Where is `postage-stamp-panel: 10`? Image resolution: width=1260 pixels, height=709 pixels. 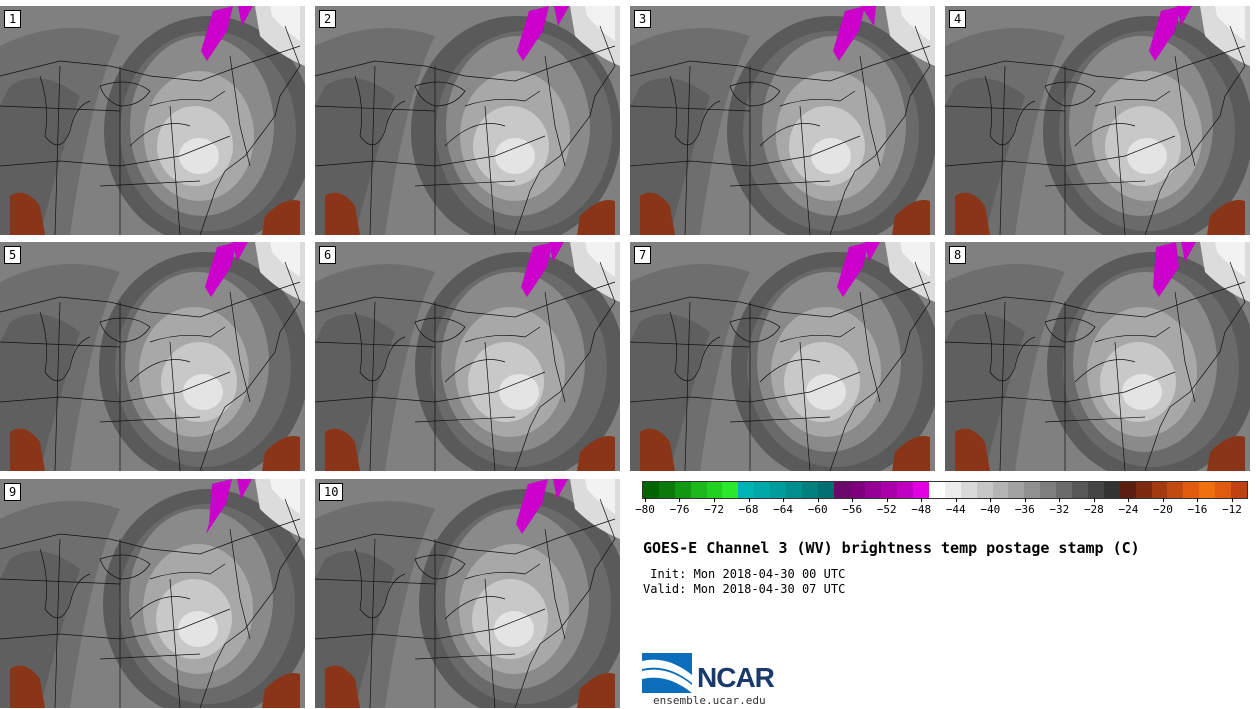
postage-stamp-panel: 10 is located at coordinates (467, 593).